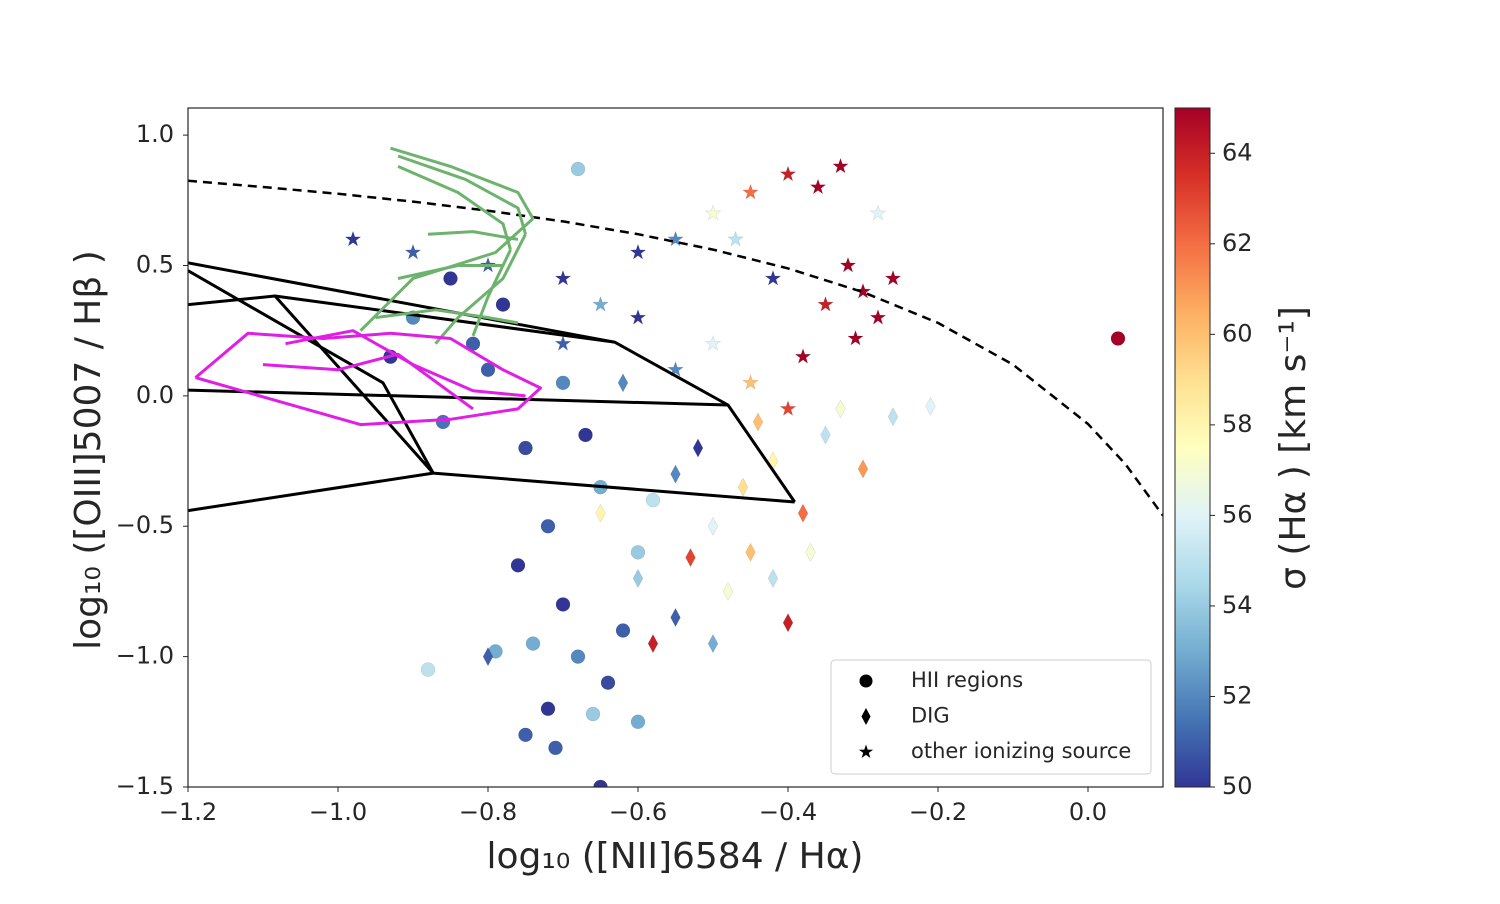  Describe the element at coordinates (938, 812) in the screenshot. I see `x-tick-label: −0.2` at that location.